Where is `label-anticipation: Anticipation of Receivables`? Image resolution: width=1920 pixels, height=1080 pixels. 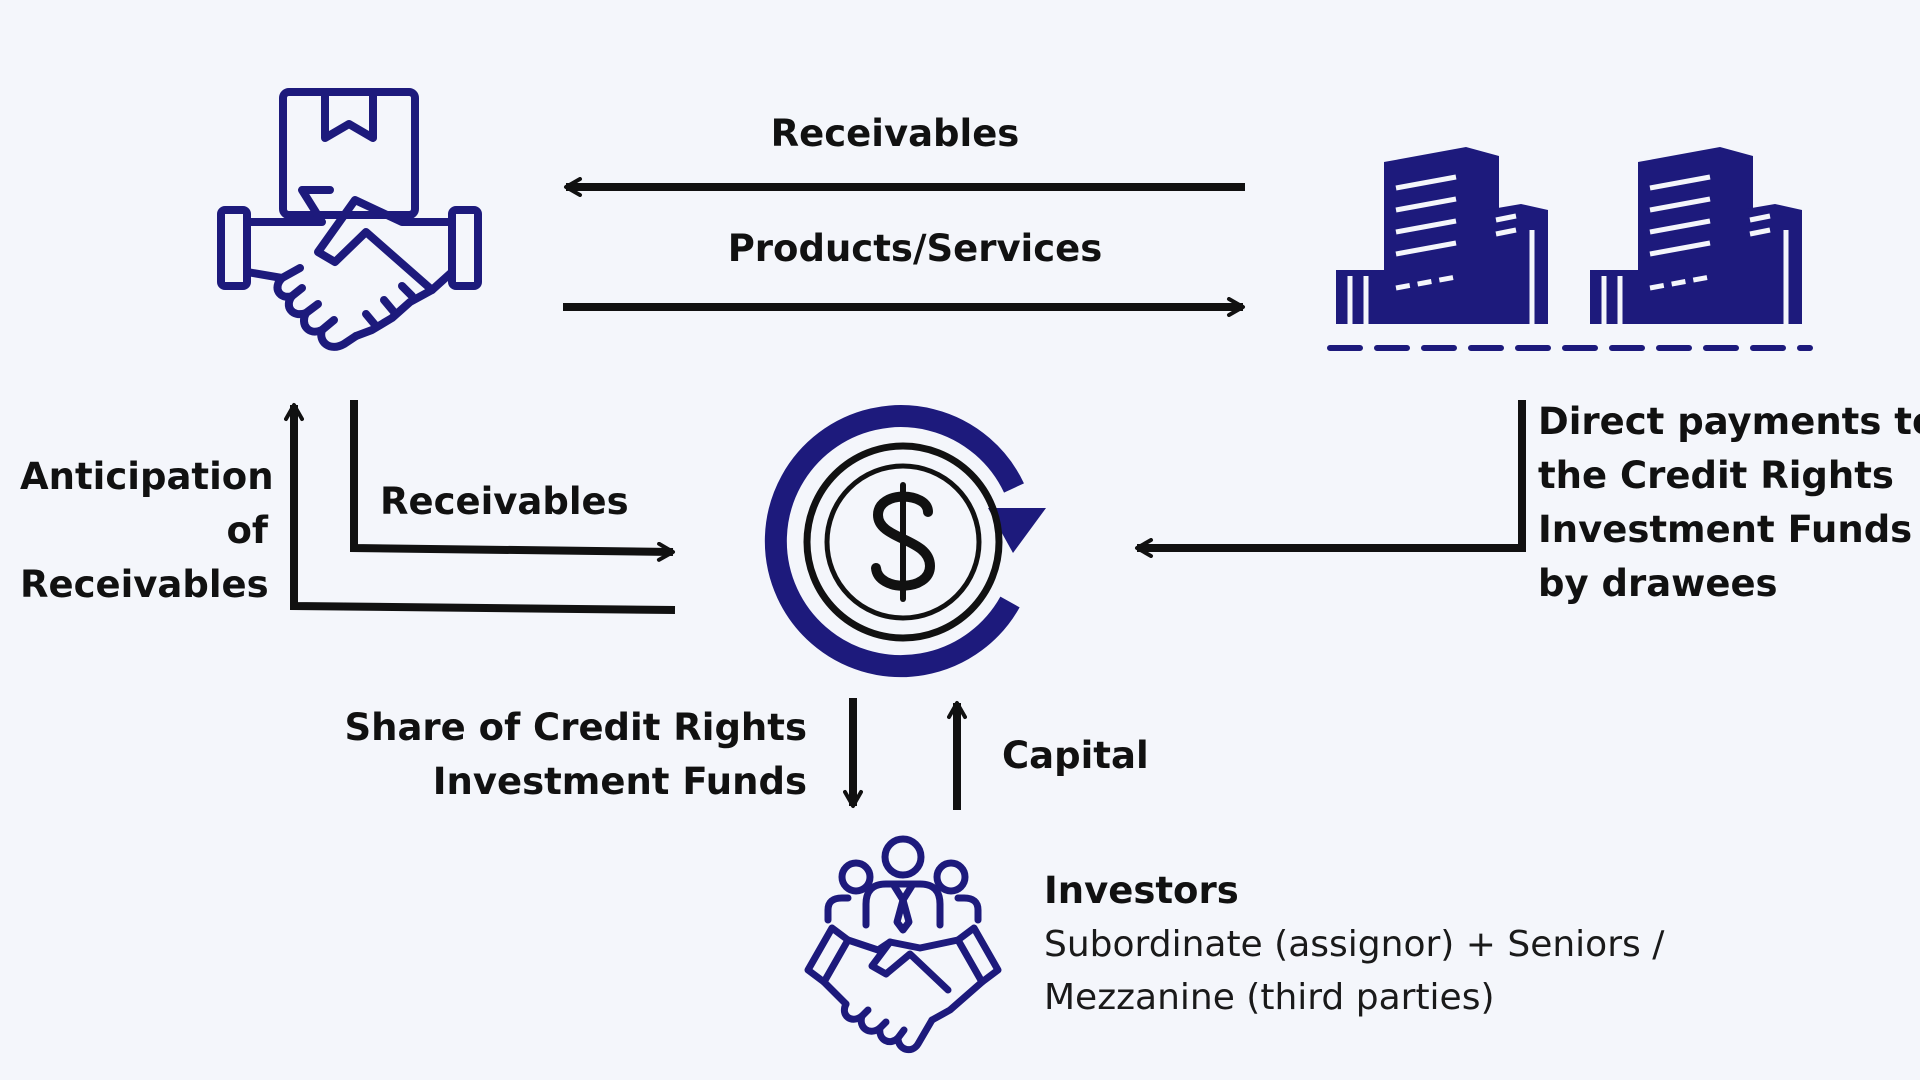
label-anticipation: Anticipation of Receivables is located at coordinates (147, 531).